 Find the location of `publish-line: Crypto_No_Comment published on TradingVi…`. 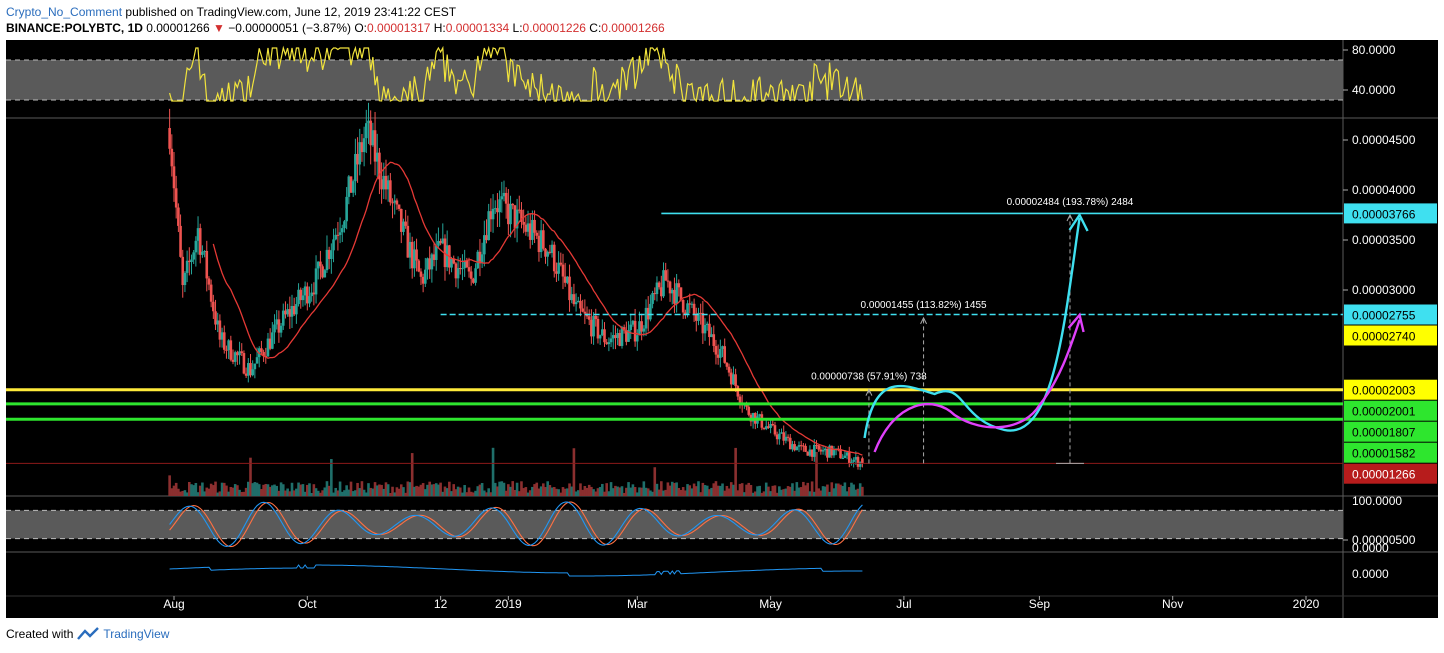

publish-line: Crypto_No_Comment published on TradingVi… is located at coordinates (335, 12).